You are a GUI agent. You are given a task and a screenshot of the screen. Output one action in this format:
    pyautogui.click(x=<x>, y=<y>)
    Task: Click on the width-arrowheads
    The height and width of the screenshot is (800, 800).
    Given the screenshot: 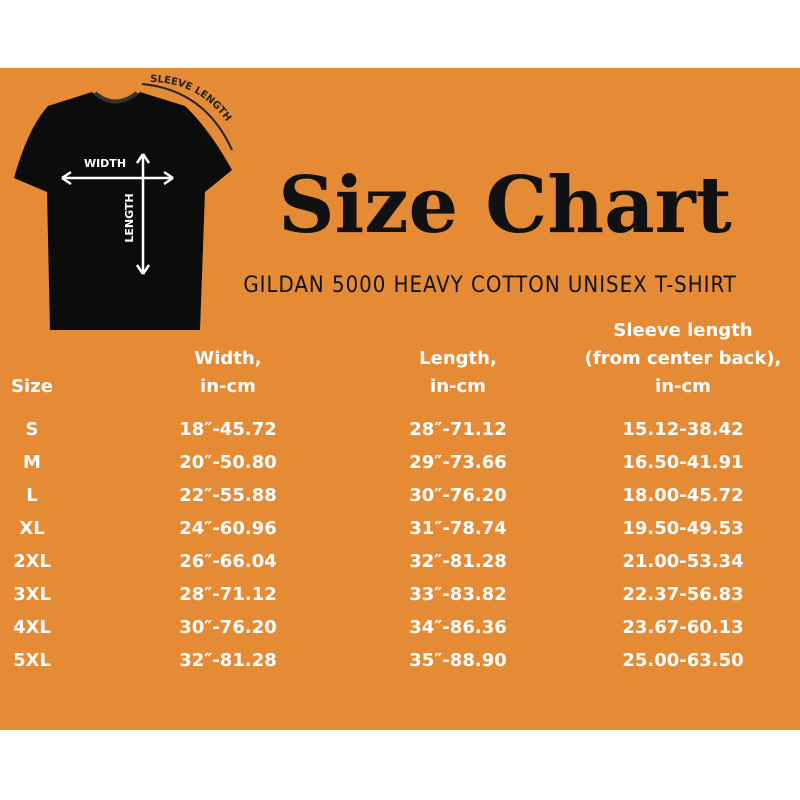 What is the action you would take?
    pyautogui.click(x=117, y=178)
    